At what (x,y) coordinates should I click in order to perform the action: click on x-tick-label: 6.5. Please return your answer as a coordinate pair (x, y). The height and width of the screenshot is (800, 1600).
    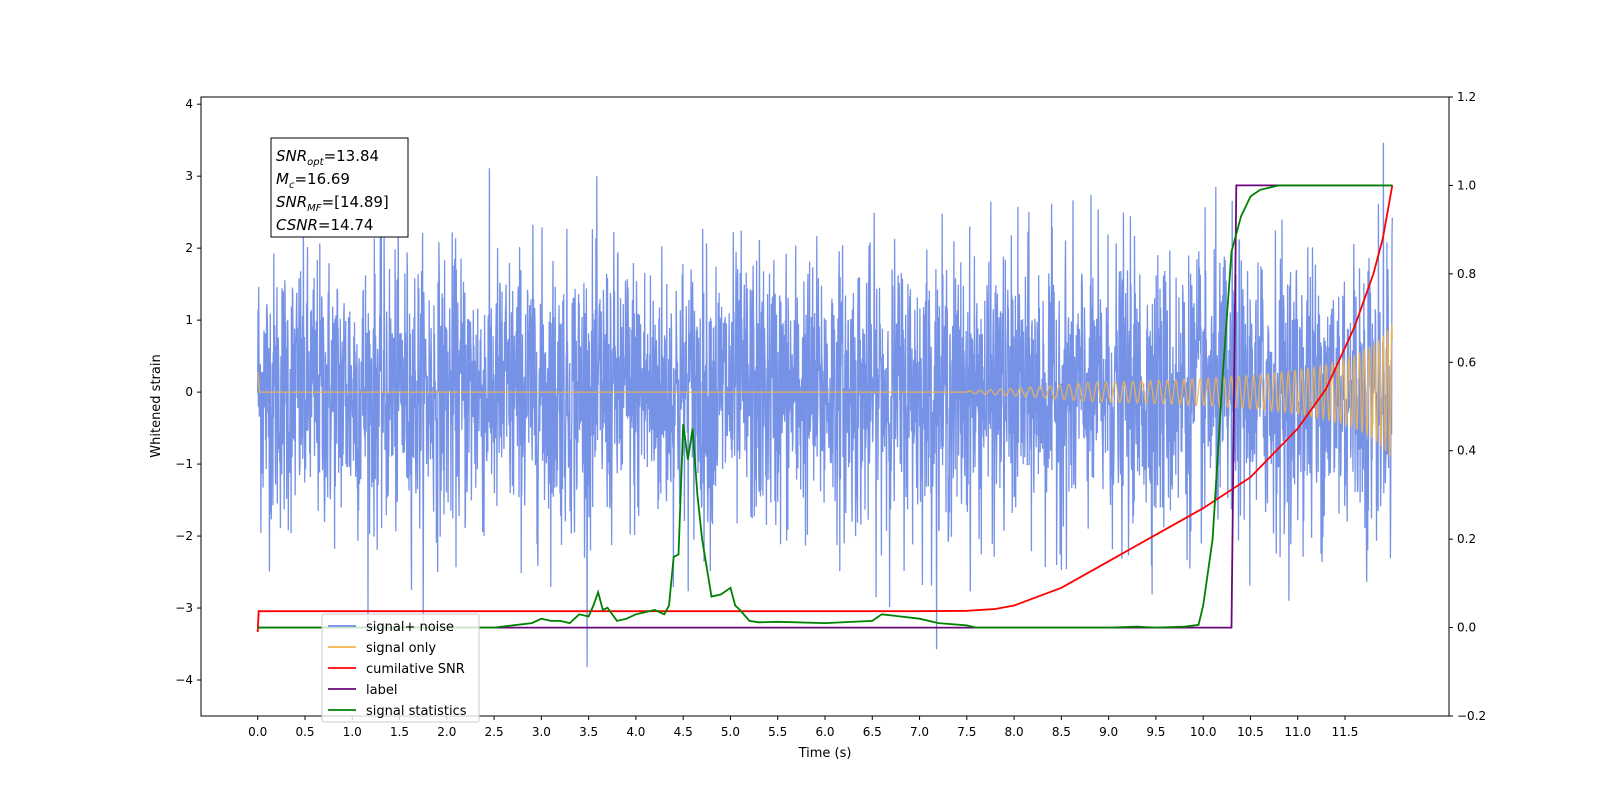
    Looking at the image, I should click on (872, 732).